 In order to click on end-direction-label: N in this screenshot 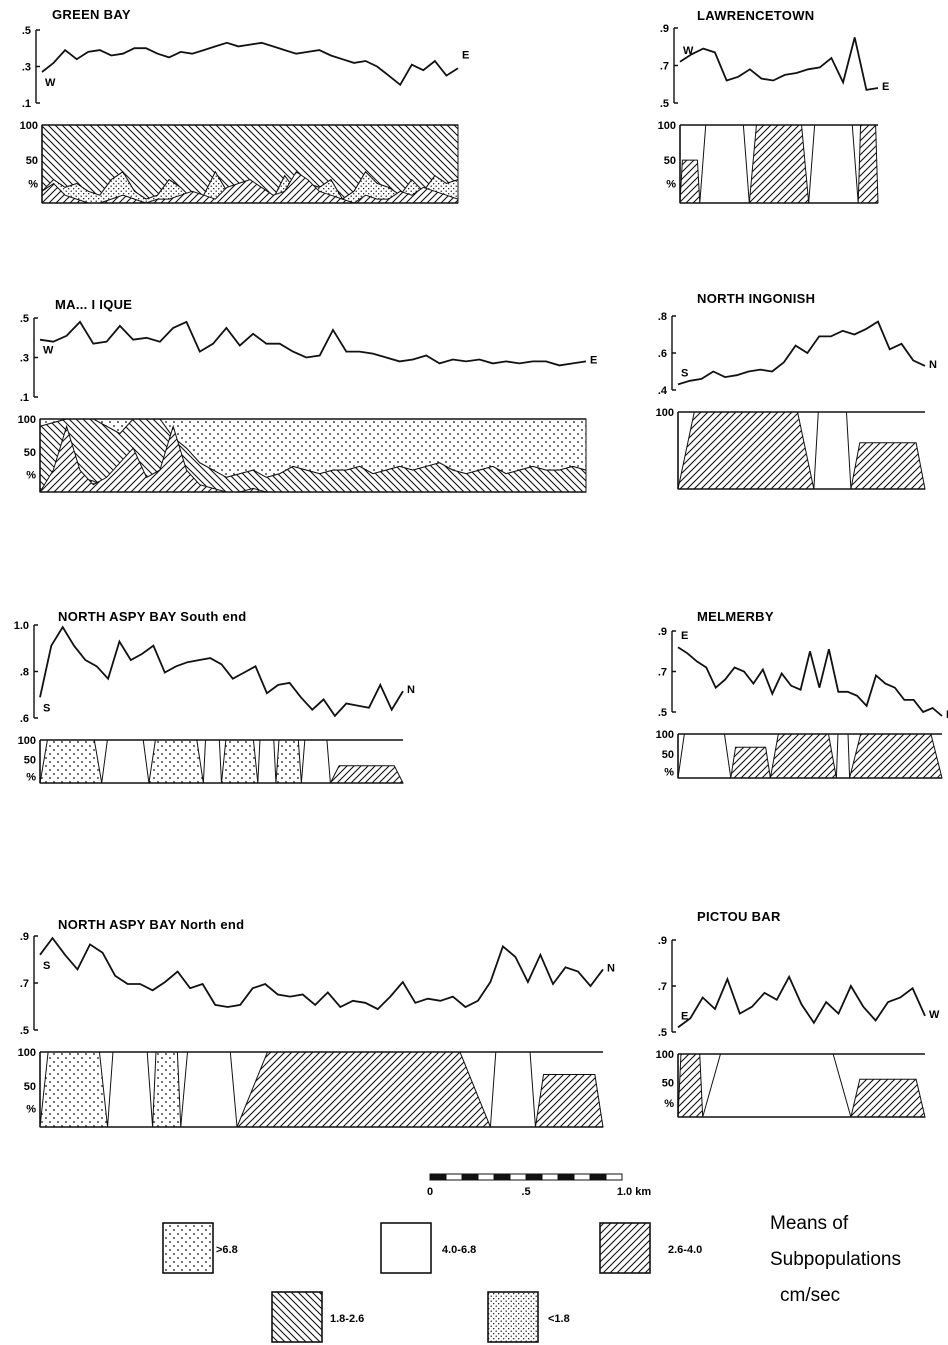, I will do `click(411, 690)`.